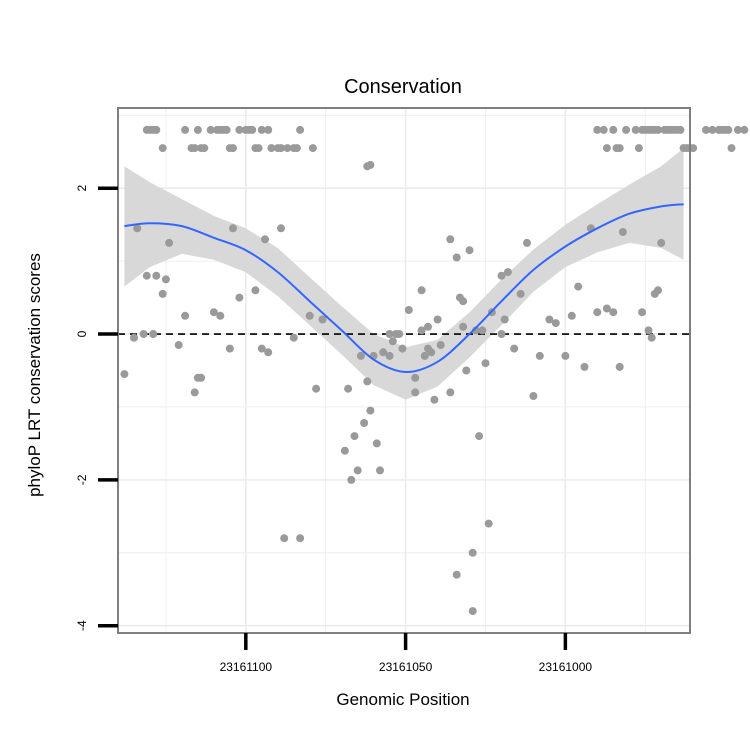 This screenshot has height=750, width=750. What do you see at coordinates (82, 479) in the screenshot?
I see `y-tick-label: -2` at bounding box center [82, 479].